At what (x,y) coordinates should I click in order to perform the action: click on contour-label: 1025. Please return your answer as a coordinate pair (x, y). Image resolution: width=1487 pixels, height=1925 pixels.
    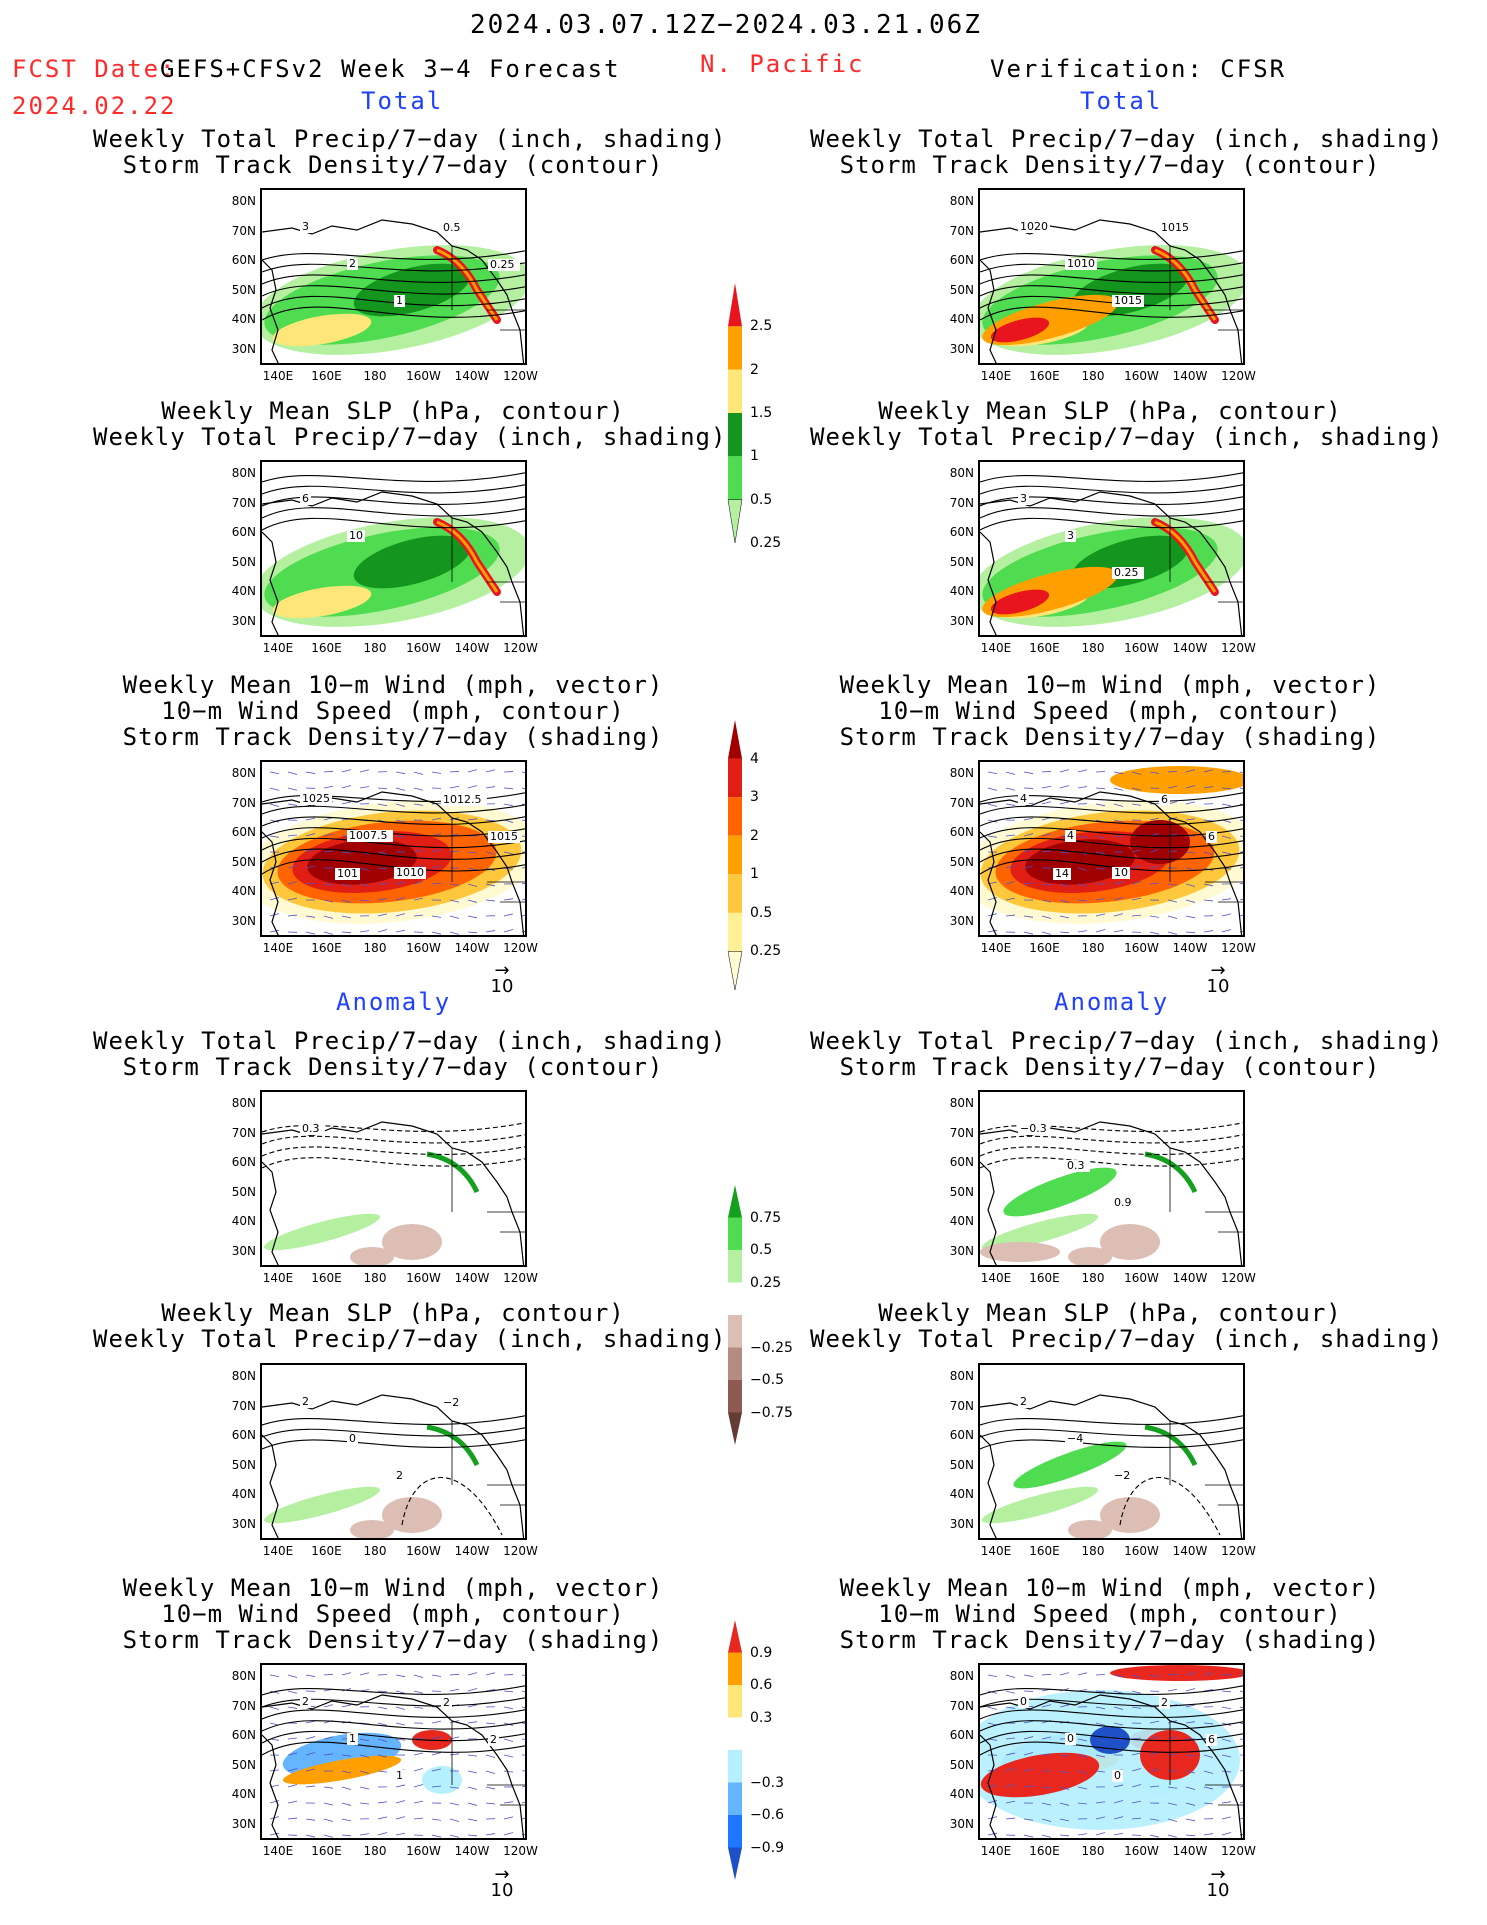
    Looking at the image, I should click on (316, 798).